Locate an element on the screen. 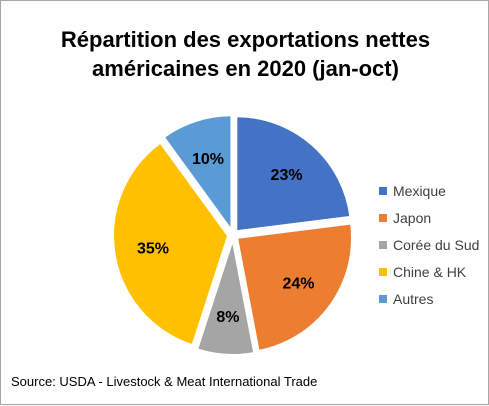  legend-item: Corée du Sud is located at coordinates (429, 244).